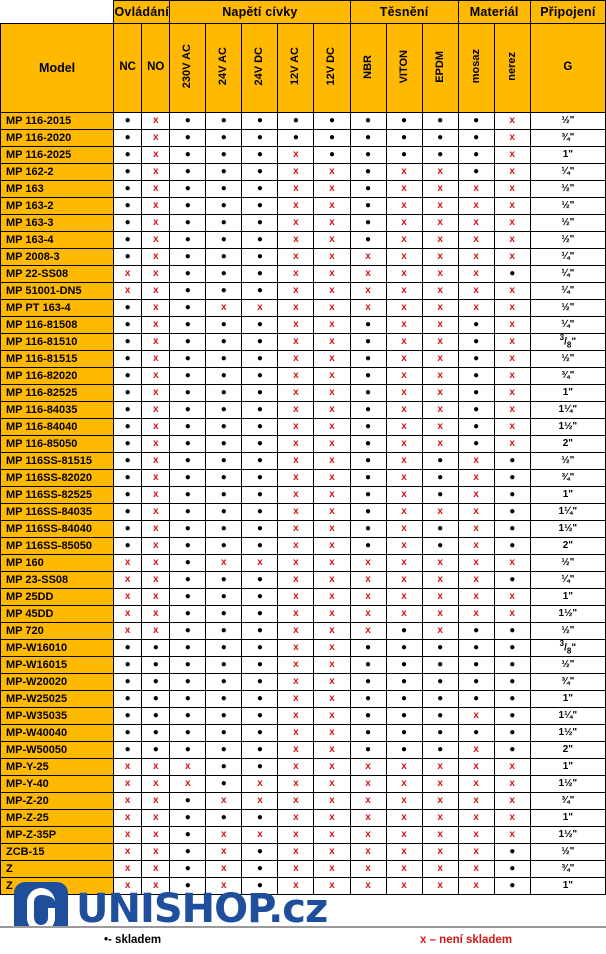 This screenshot has height=954, width=606. I want to click on connection-size-cell: 1¼", so click(567, 410).